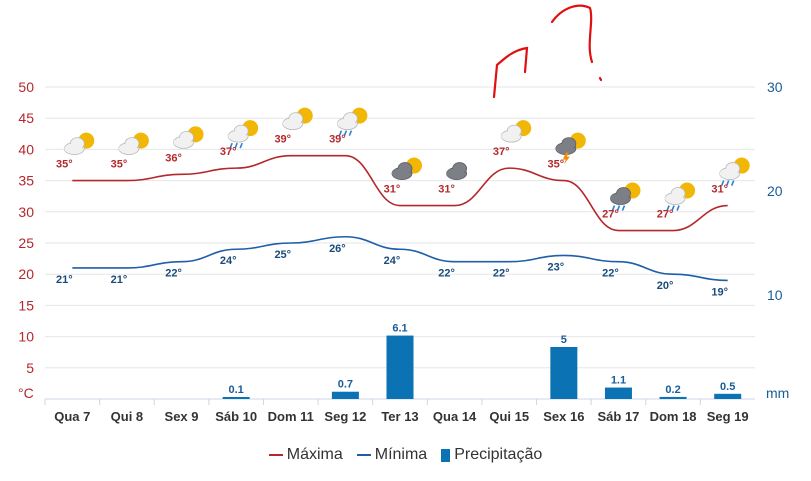 The height and width of the screenshot is (481, 811). I want to click on cloud-rain-sun-icon, so click(625, 196).